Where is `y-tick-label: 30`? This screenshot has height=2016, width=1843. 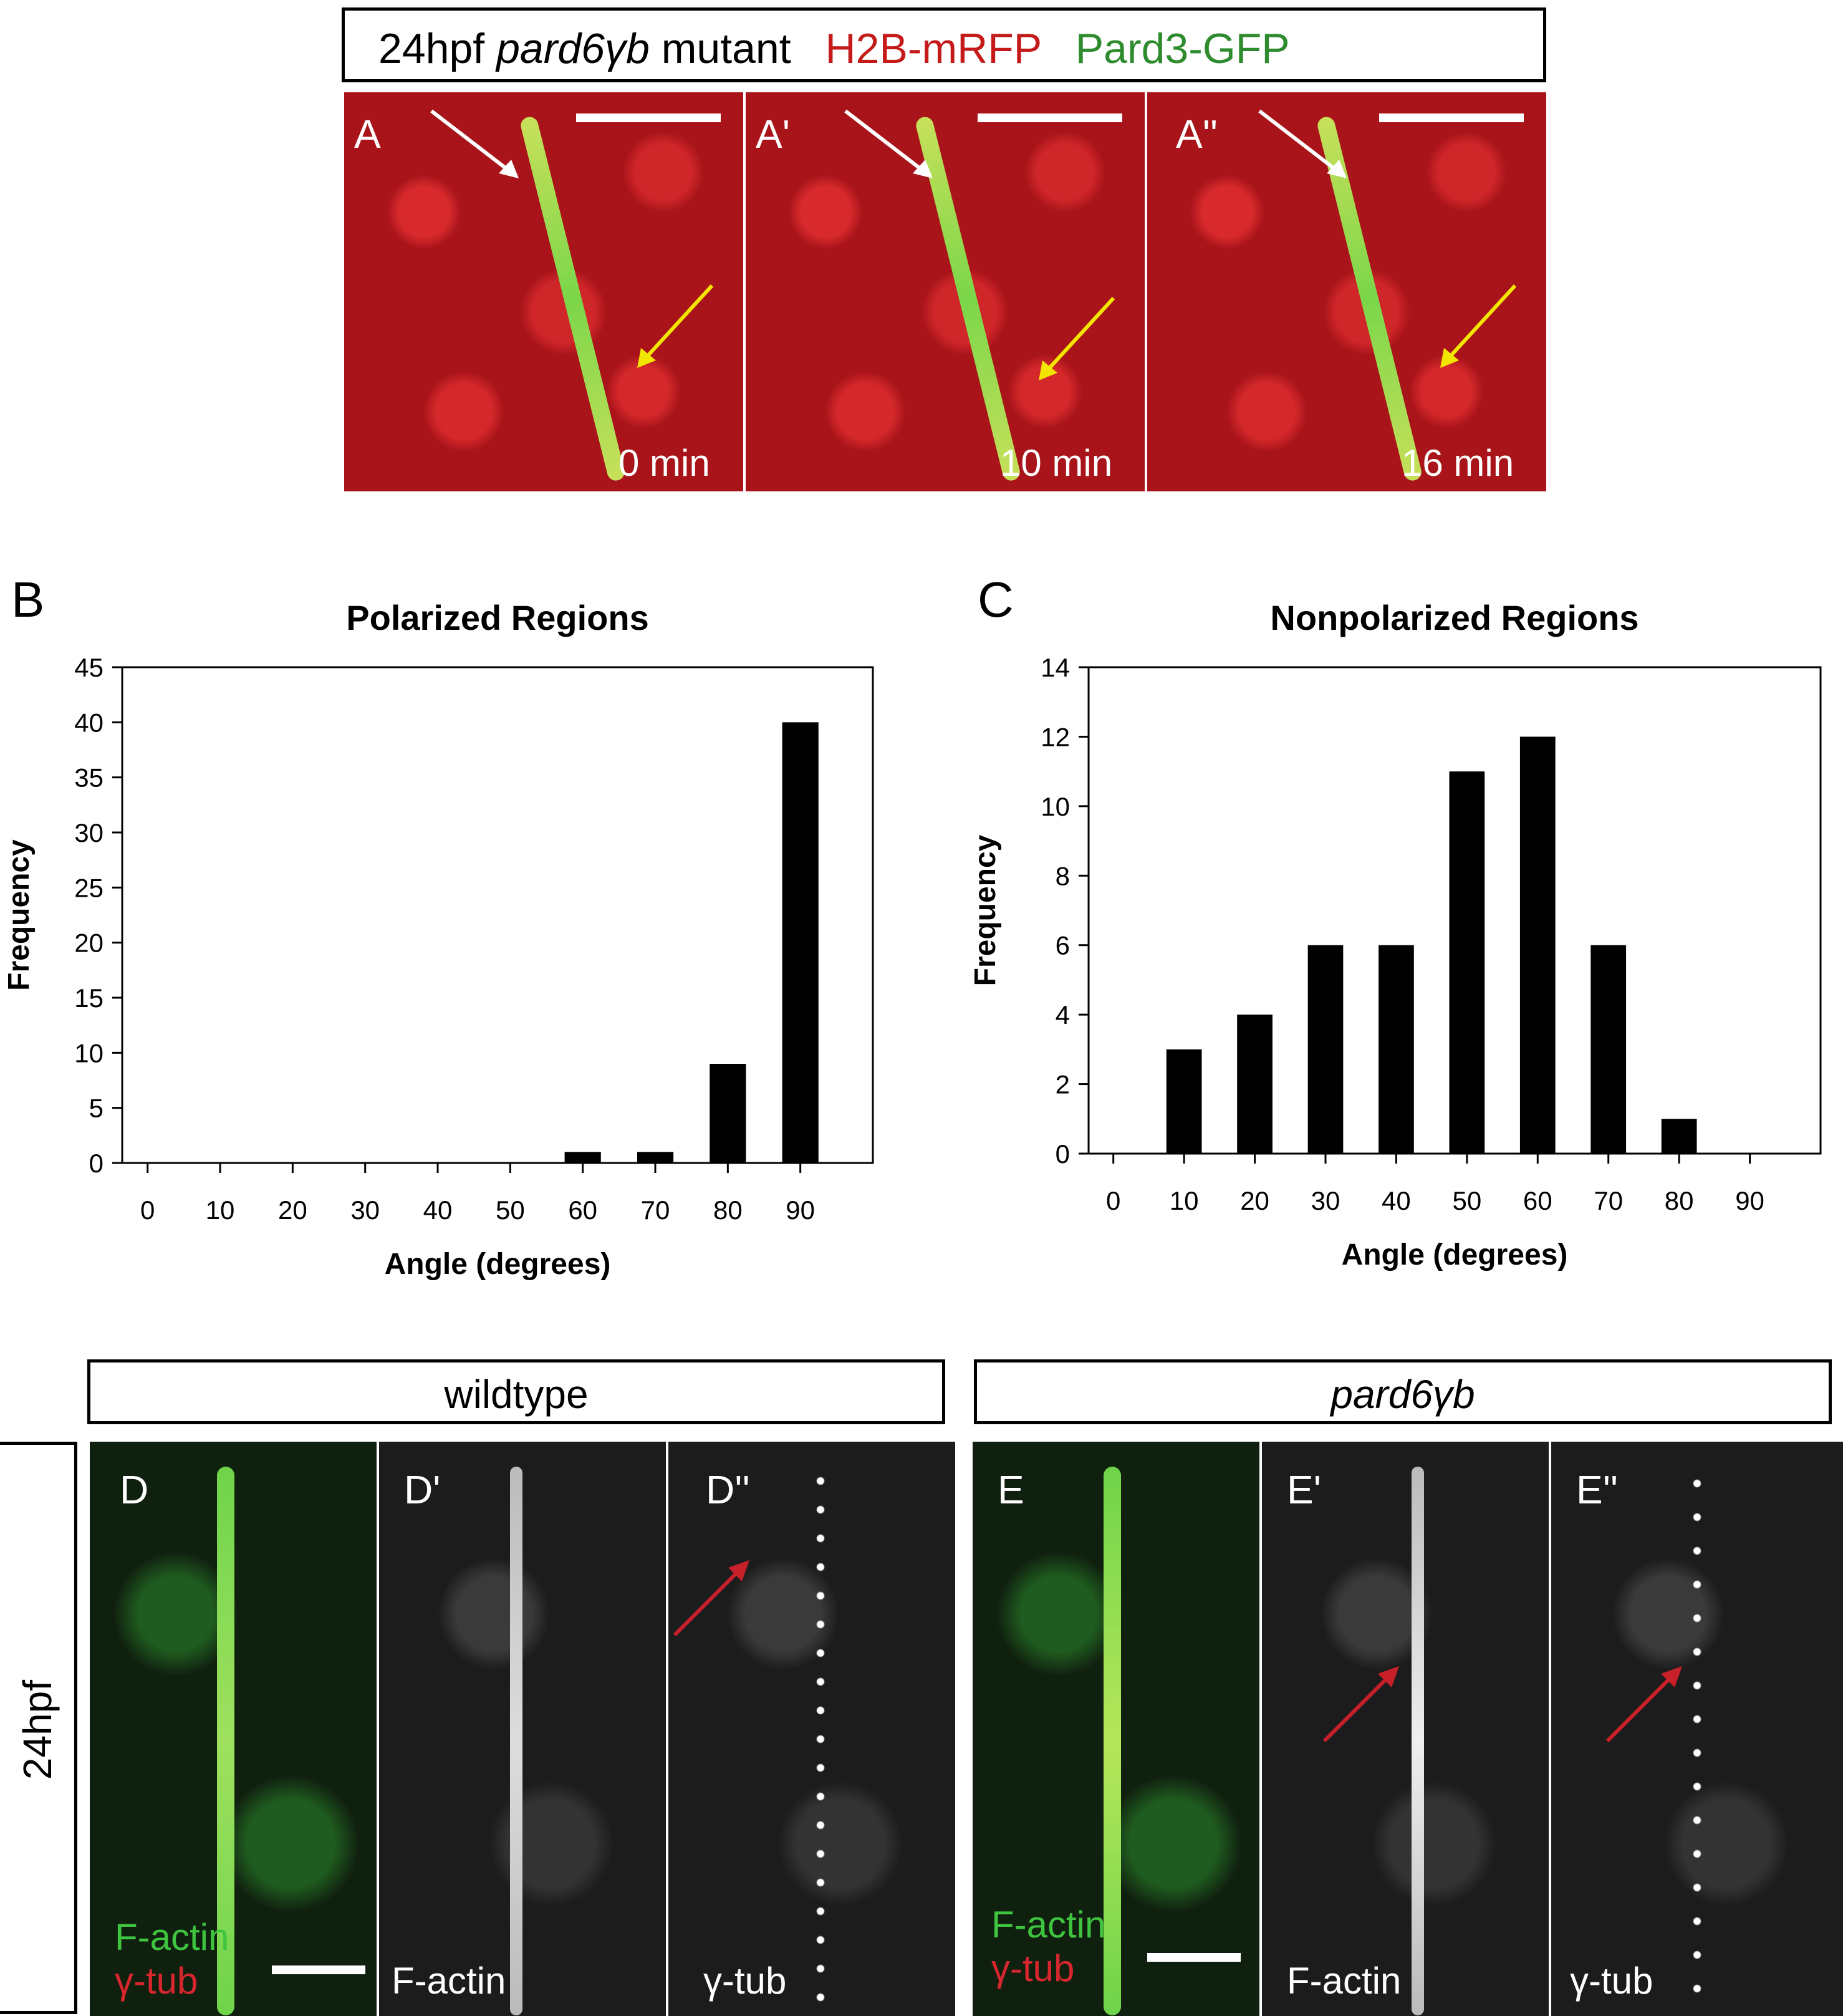 y-tick-label: 30 is located at coordinates (88, 832).